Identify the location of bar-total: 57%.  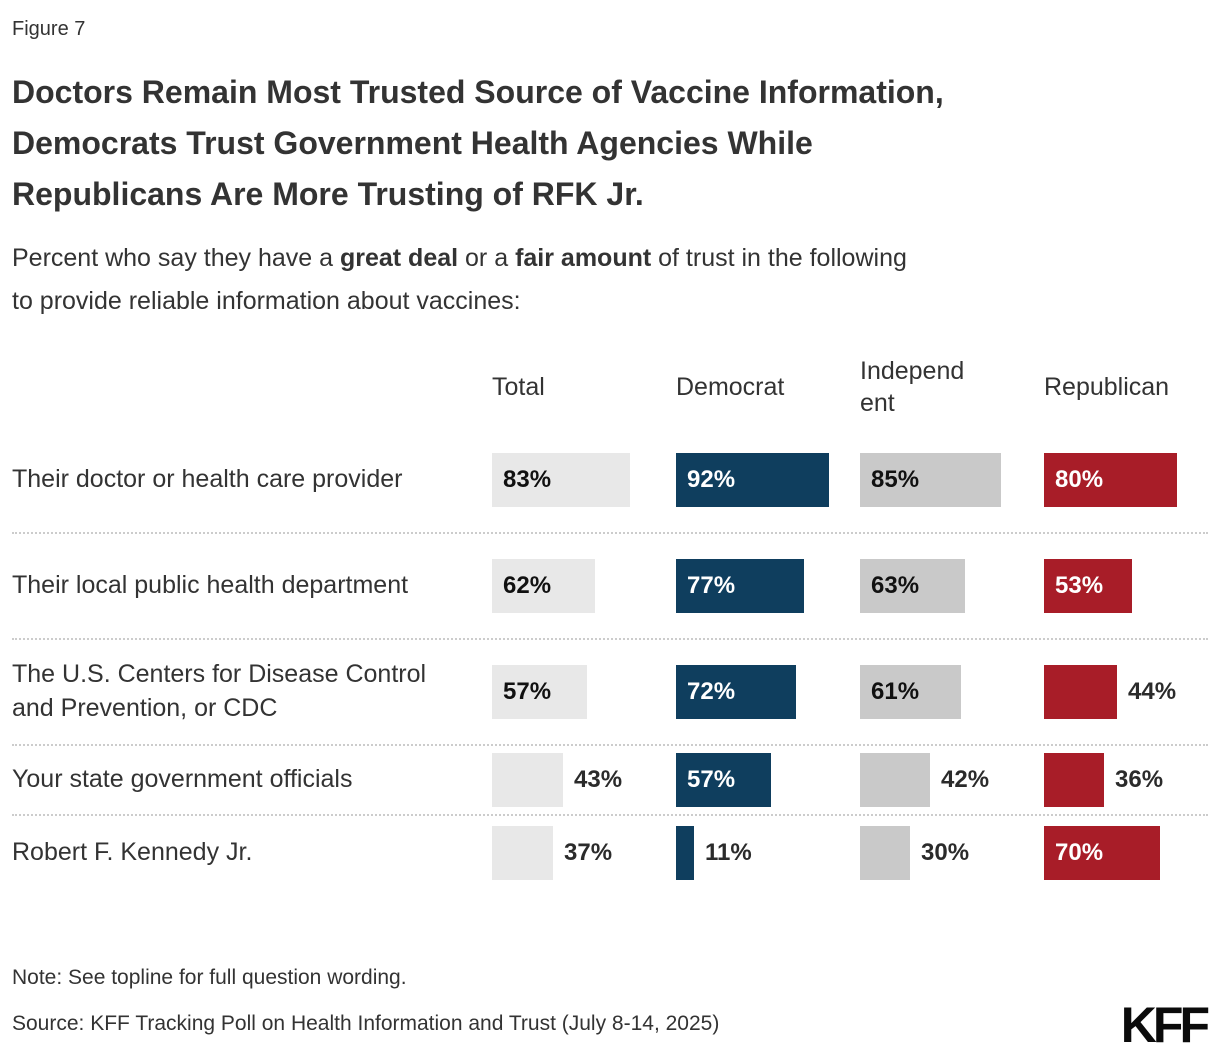
(539, 691).